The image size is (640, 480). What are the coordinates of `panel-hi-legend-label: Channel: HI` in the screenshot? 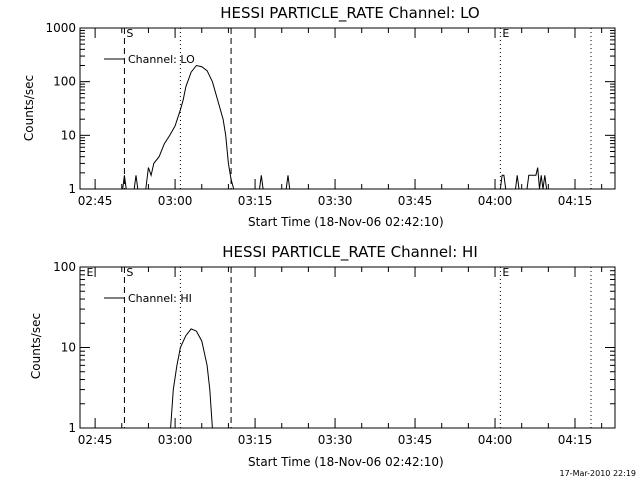 It's located at (160, 298).